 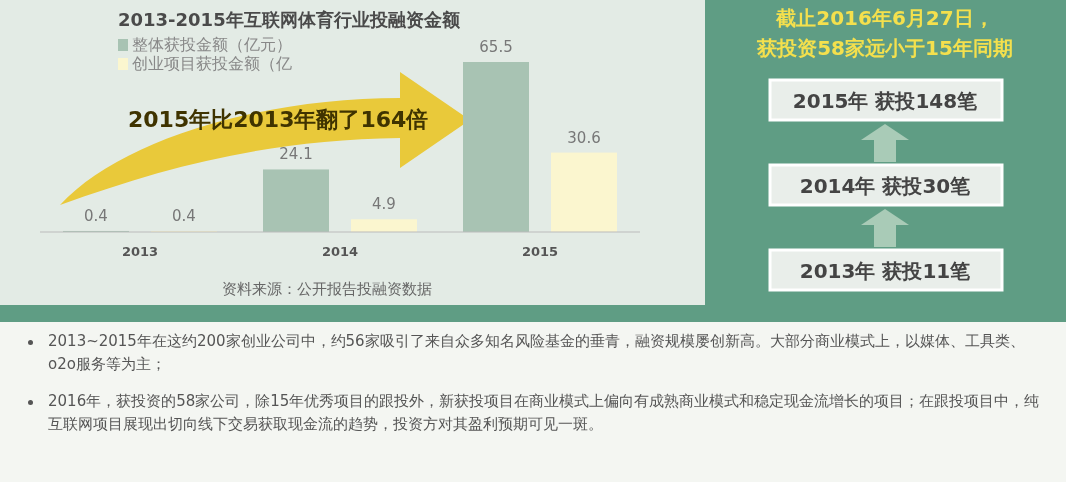 What do you see at coordinates (496, 47) in the screenshot?
I see `data-label: 65.5` at bounding box center [496, 47].